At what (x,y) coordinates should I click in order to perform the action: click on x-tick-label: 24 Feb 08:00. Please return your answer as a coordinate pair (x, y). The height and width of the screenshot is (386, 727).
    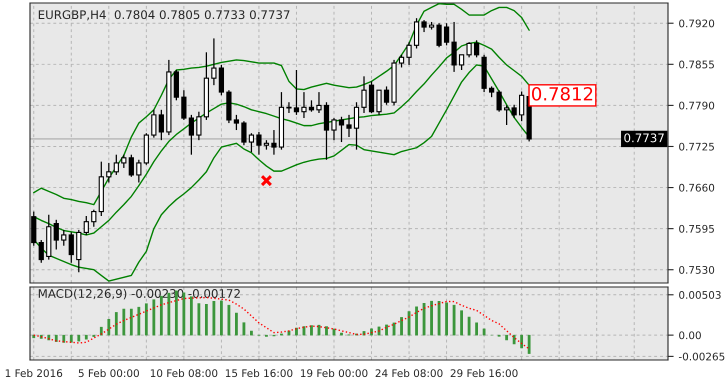
    Looking at the image, I should click on (409, 373).